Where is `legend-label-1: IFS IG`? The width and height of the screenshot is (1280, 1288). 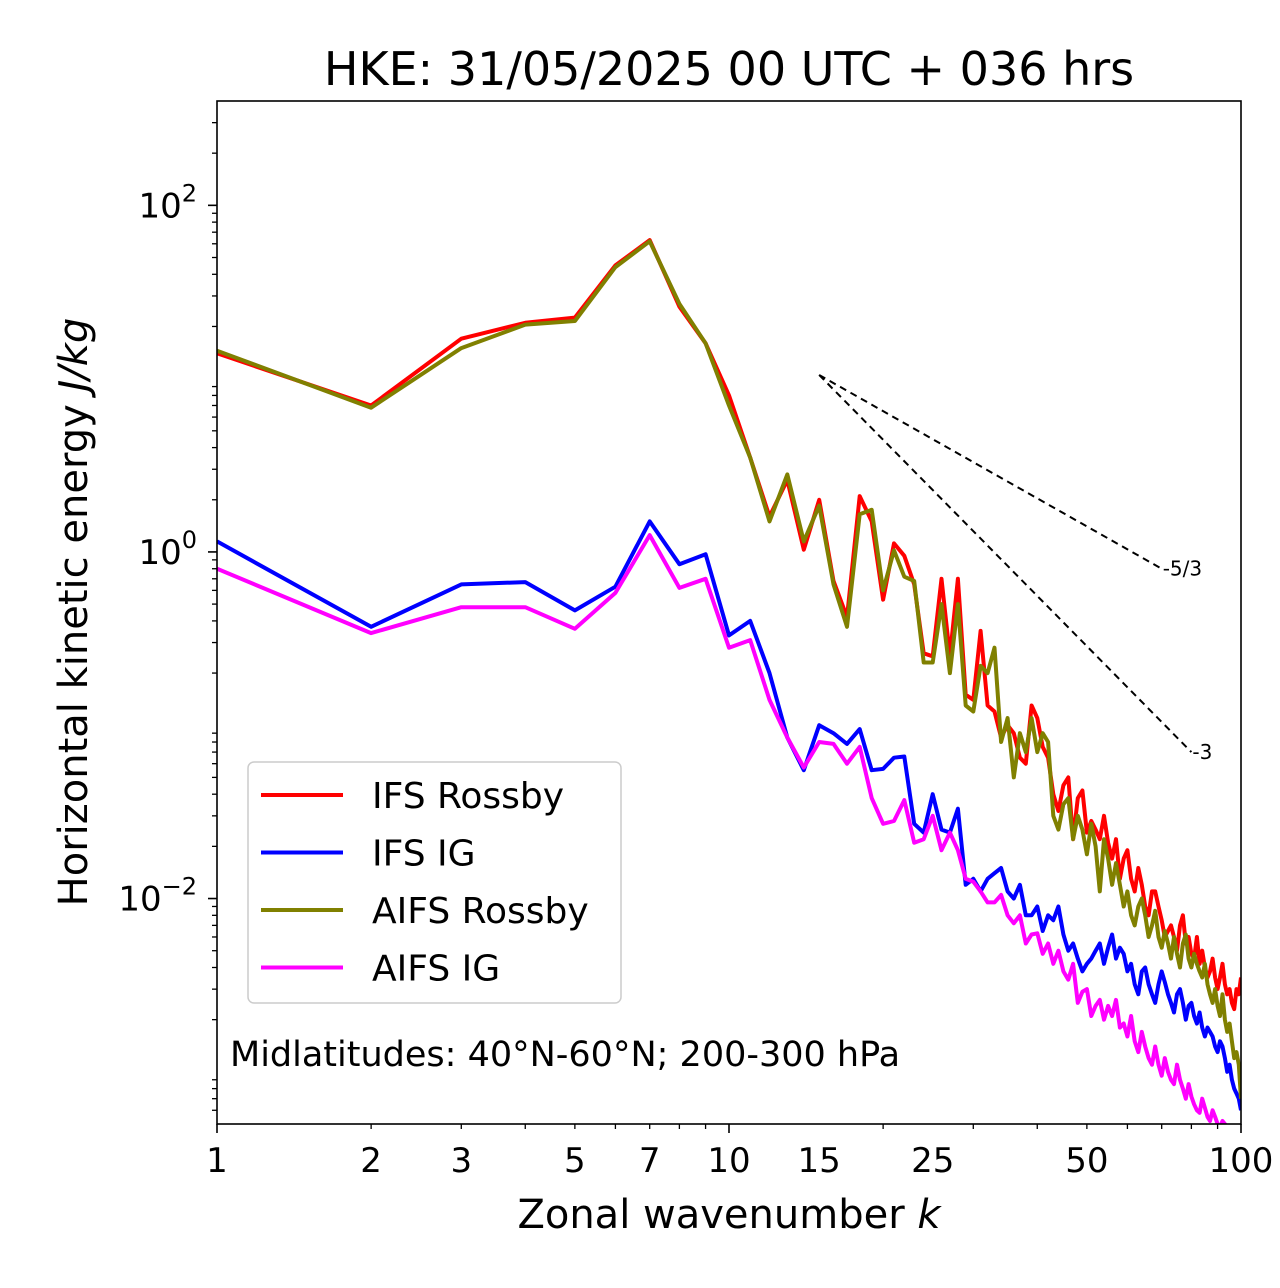 legend-label-1: IFS IG is located at coordinates (424, 854).